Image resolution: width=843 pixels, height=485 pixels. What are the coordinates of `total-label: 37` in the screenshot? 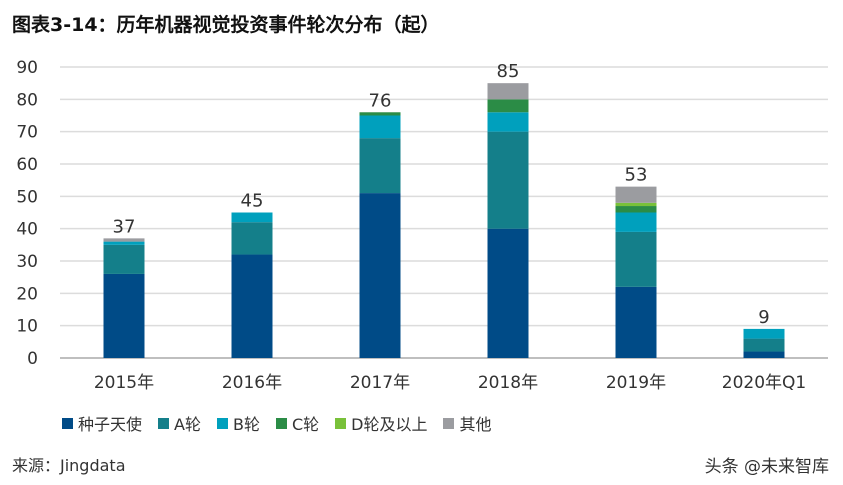 It's located at (124, 226).